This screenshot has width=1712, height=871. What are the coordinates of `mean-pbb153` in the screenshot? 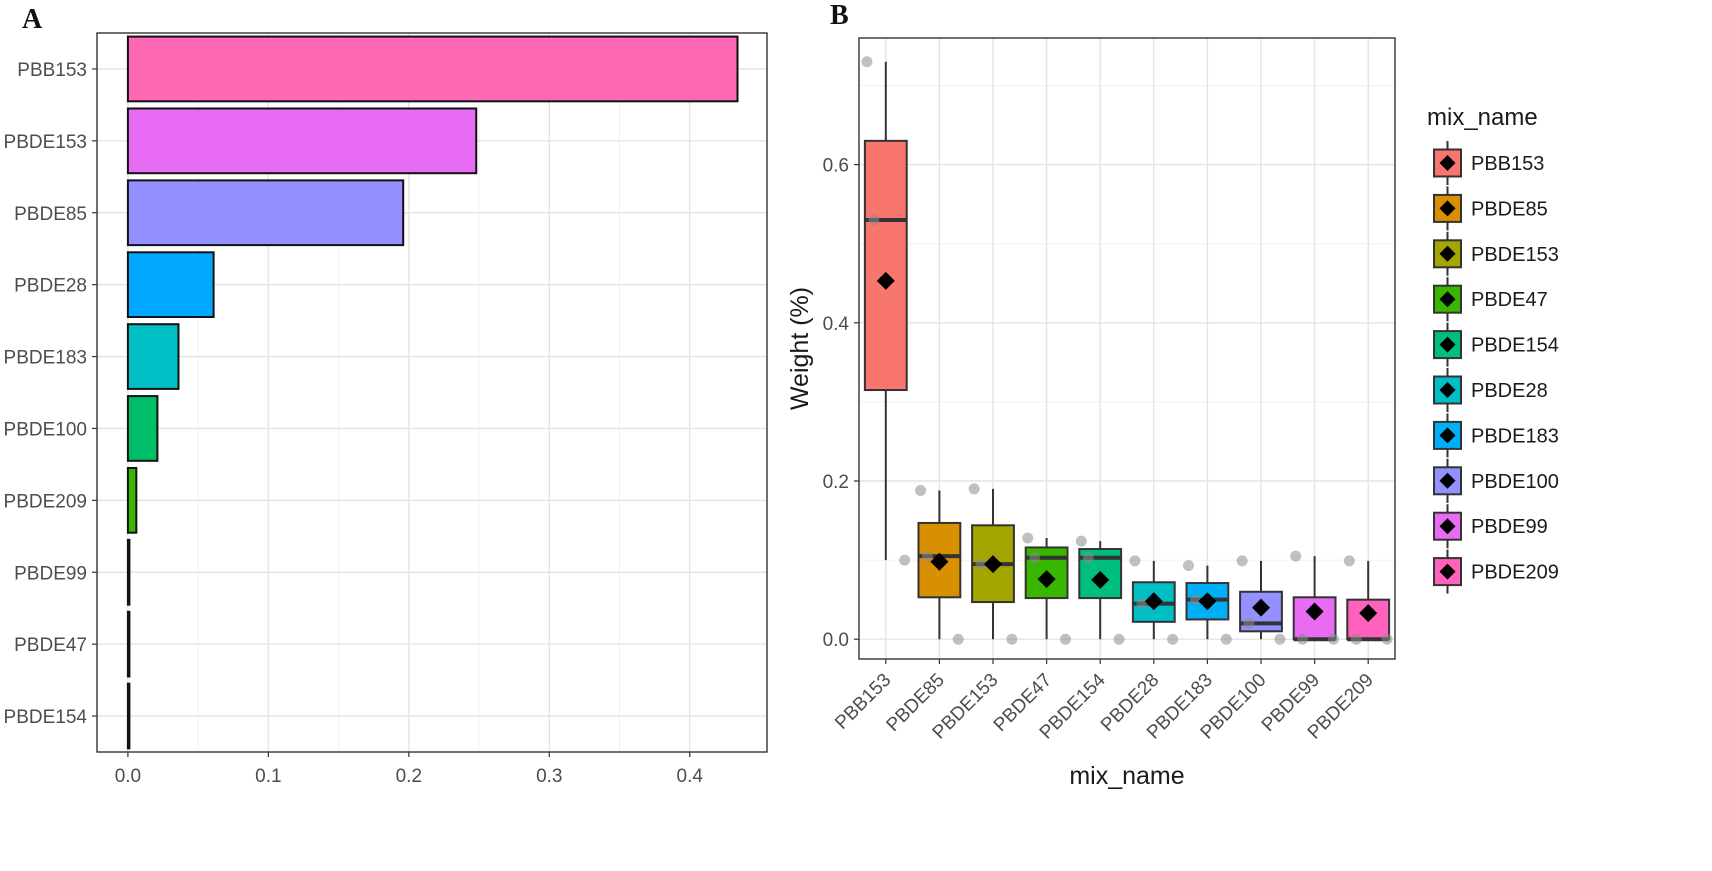 It's located at (885, 280).